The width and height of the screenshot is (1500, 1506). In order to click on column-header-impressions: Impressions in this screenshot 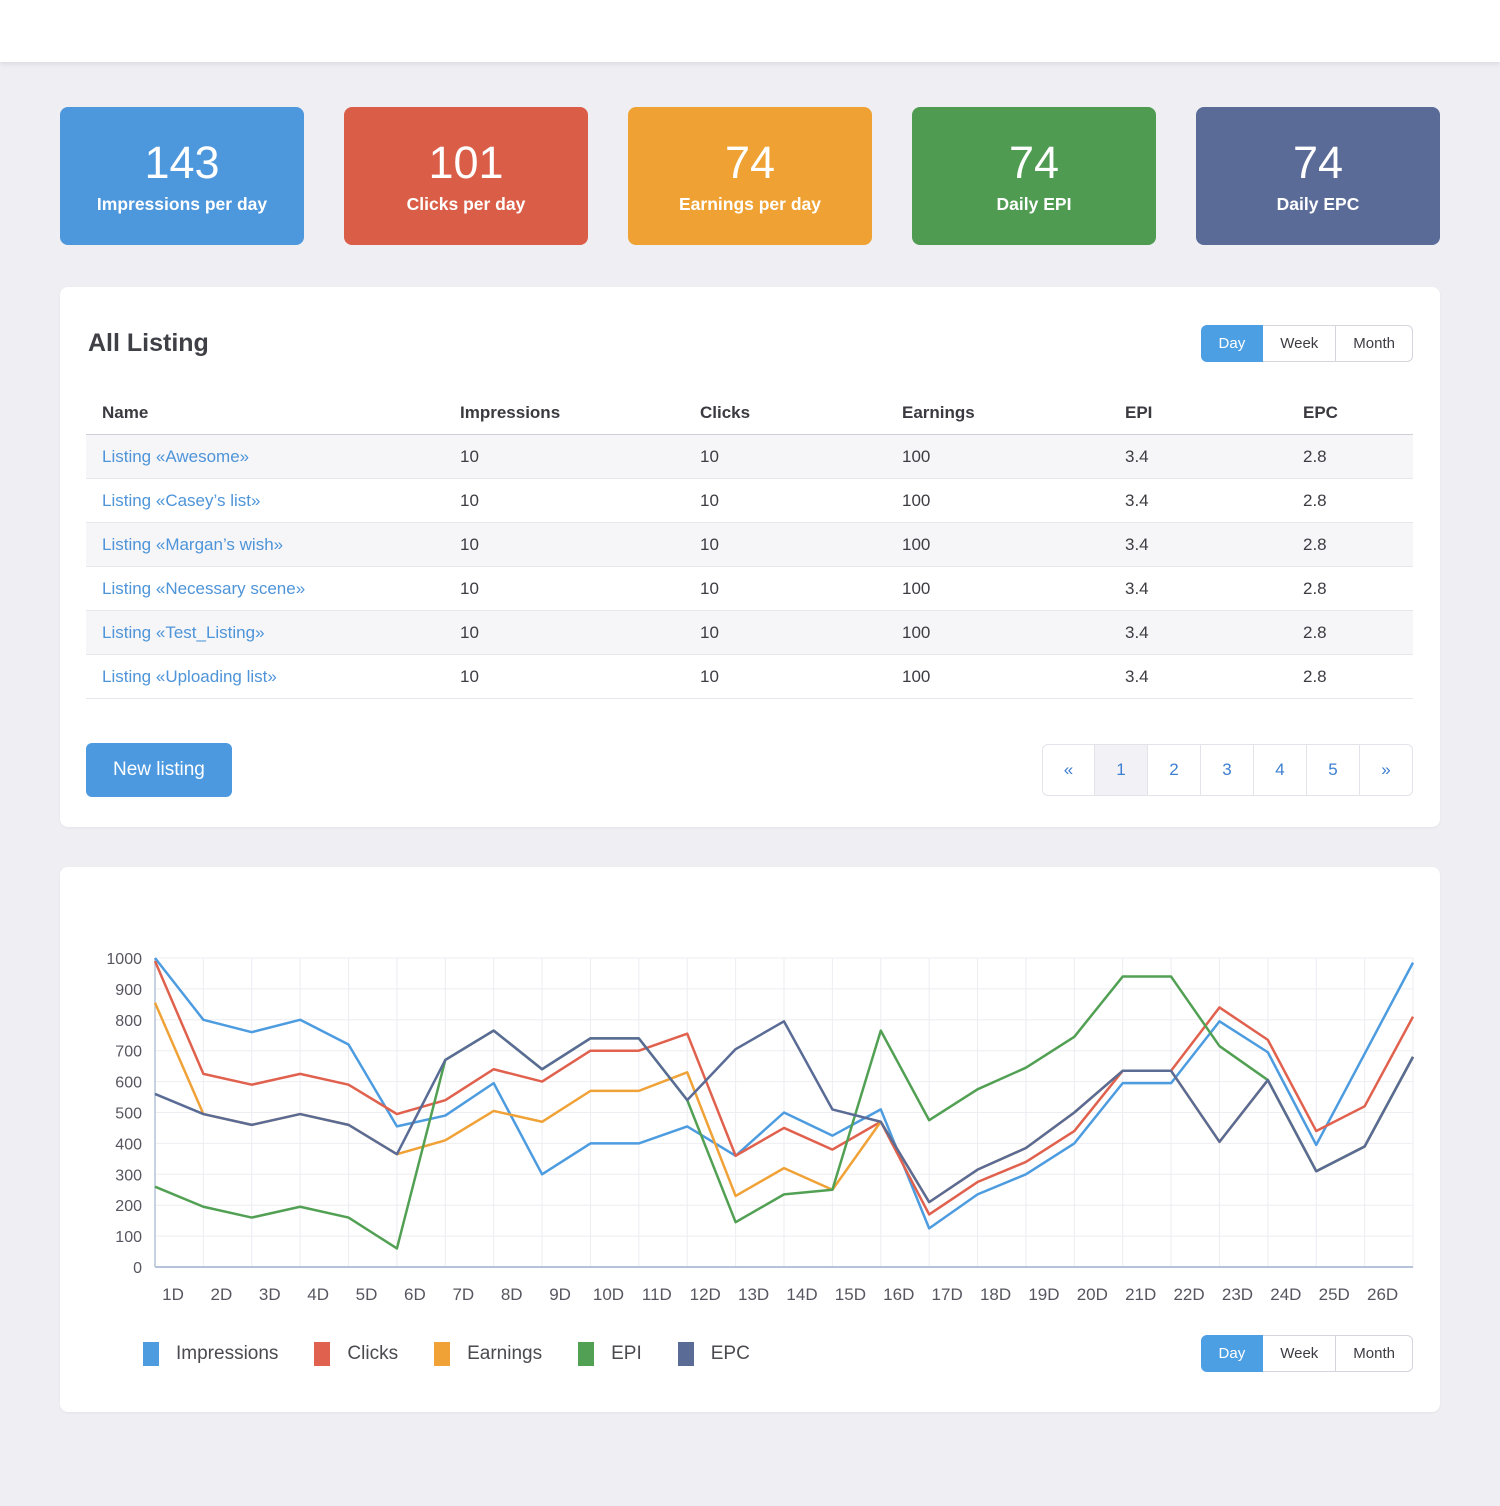, I will do `click(510, 412)`.